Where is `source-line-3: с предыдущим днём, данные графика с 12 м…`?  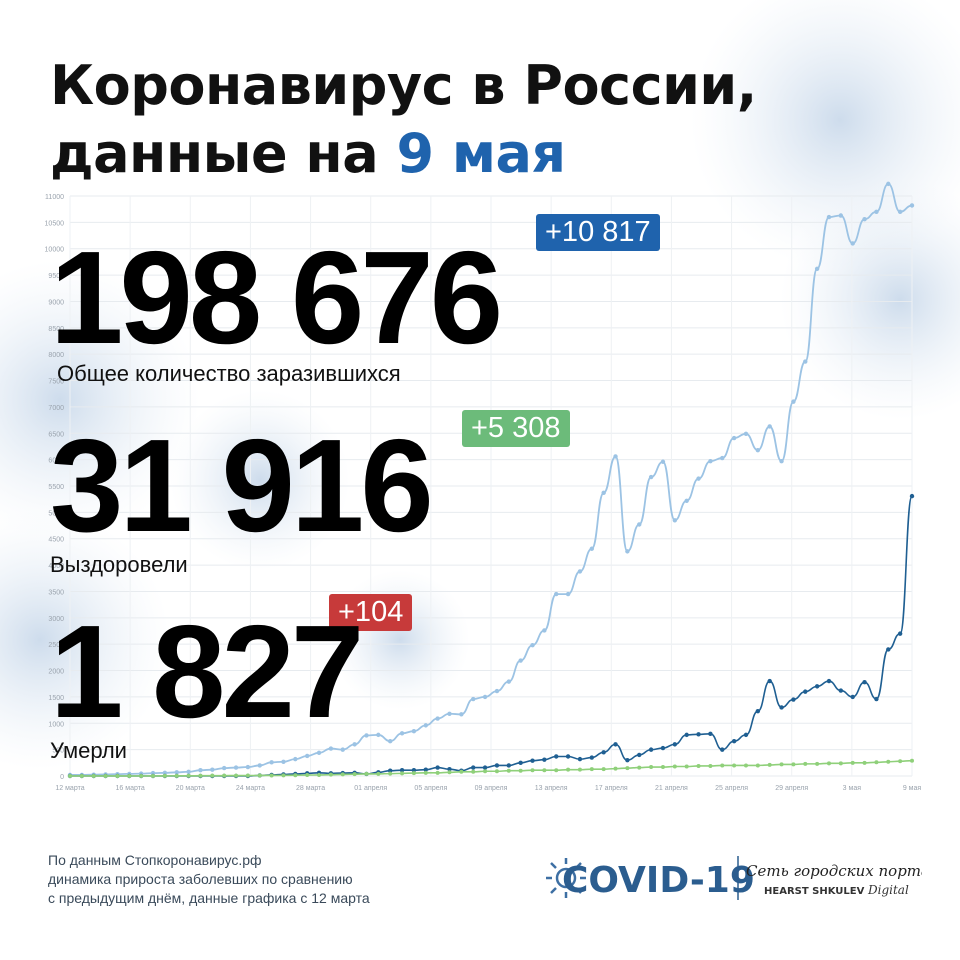
source-line-3: с предыдущим днём, данные графика с 12 м… is located at coordinates (209, 898).